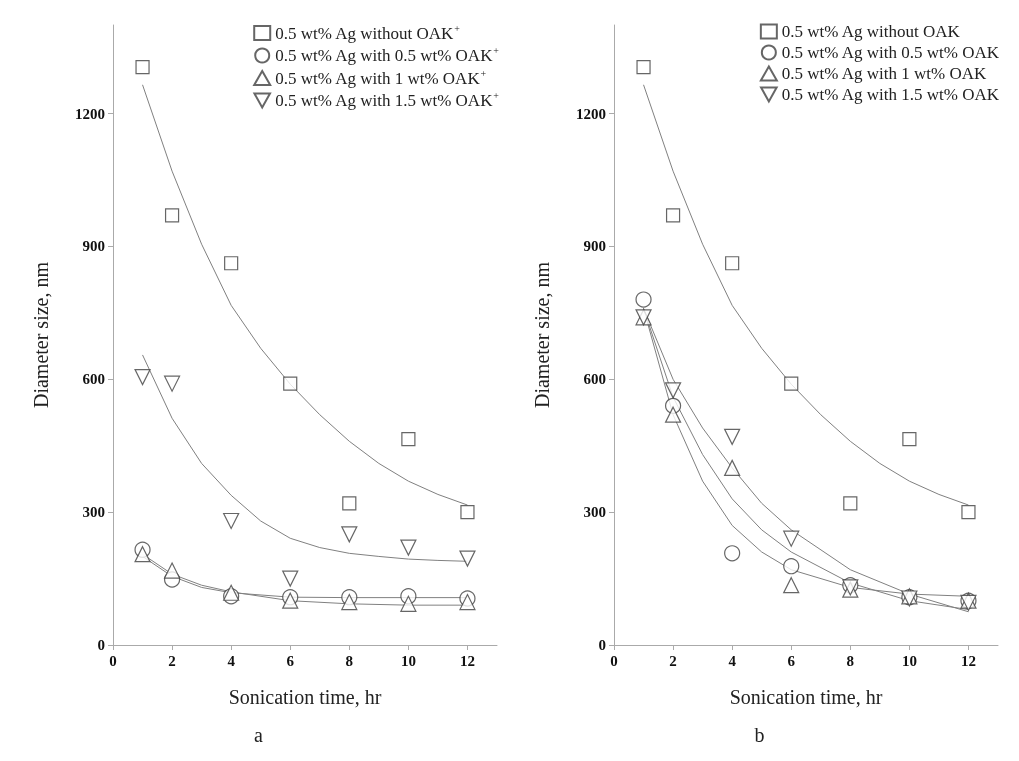 This screenshot has height=761, width=1019. Describe the element at coordinates (759, 735) in the screenshot. I see `text: b` at that location.